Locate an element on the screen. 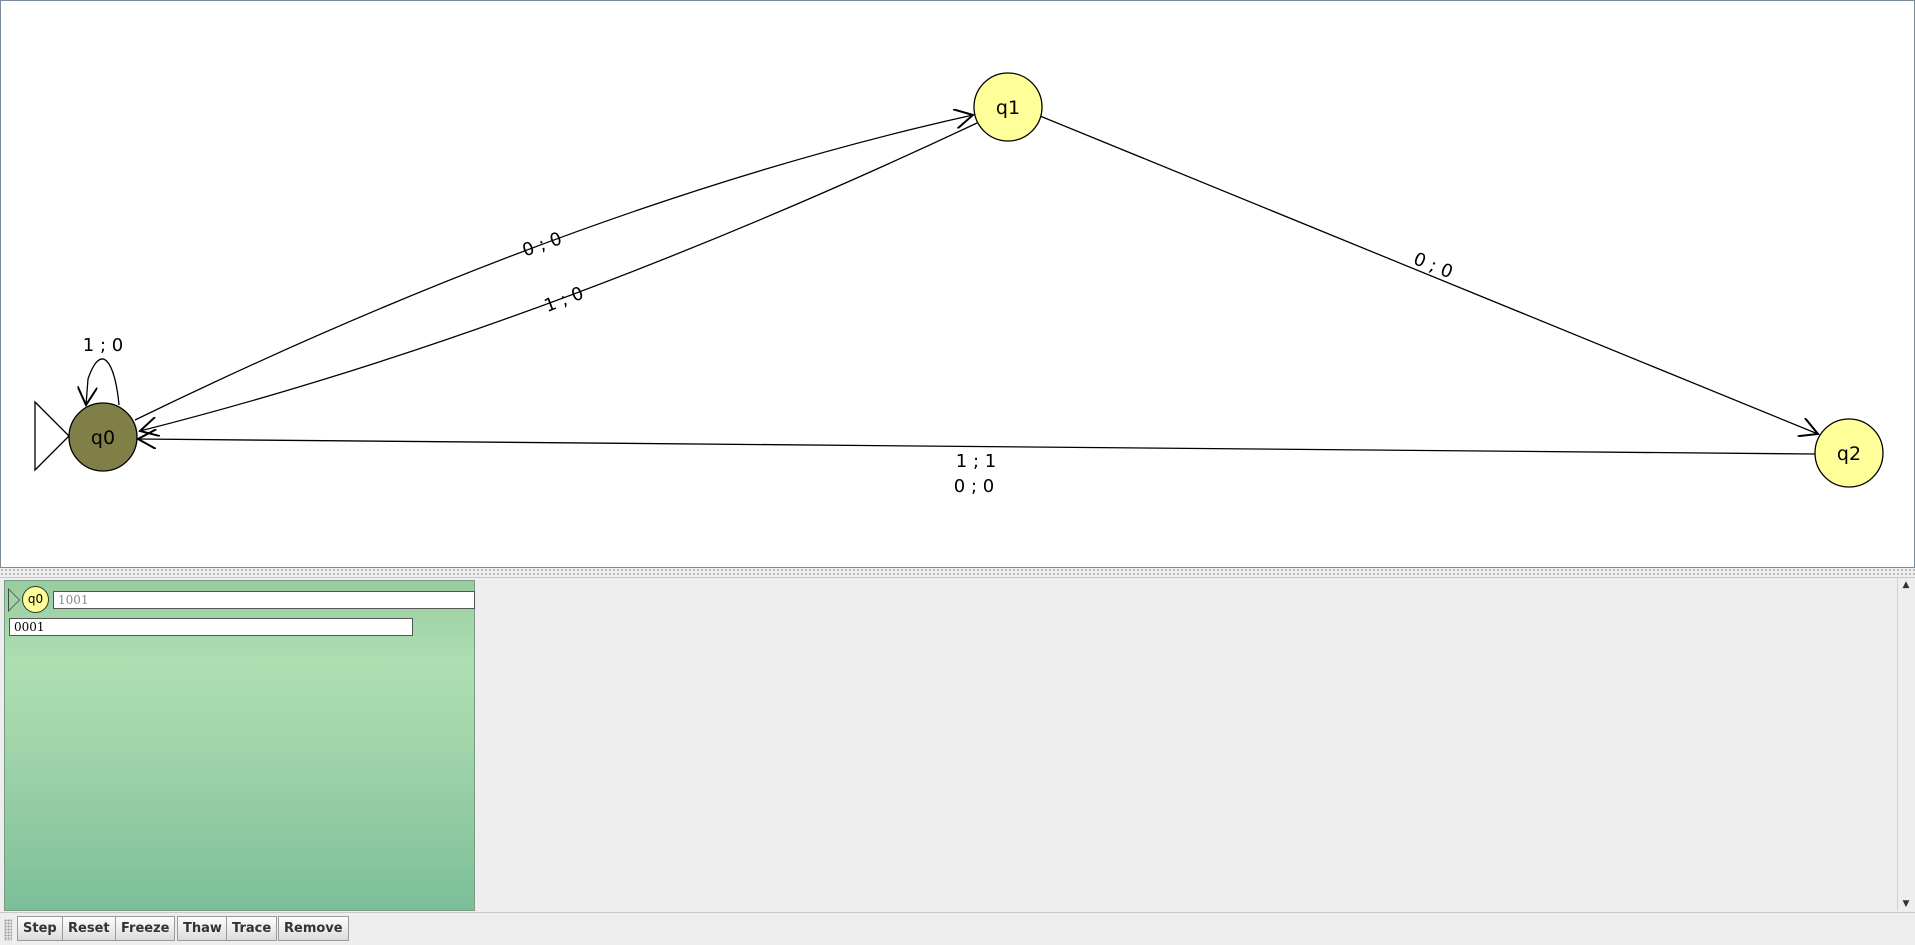 This screenshot has height=945, width=1915. arrow-down-icon: ▼ is located at coordinates (1906, 904).